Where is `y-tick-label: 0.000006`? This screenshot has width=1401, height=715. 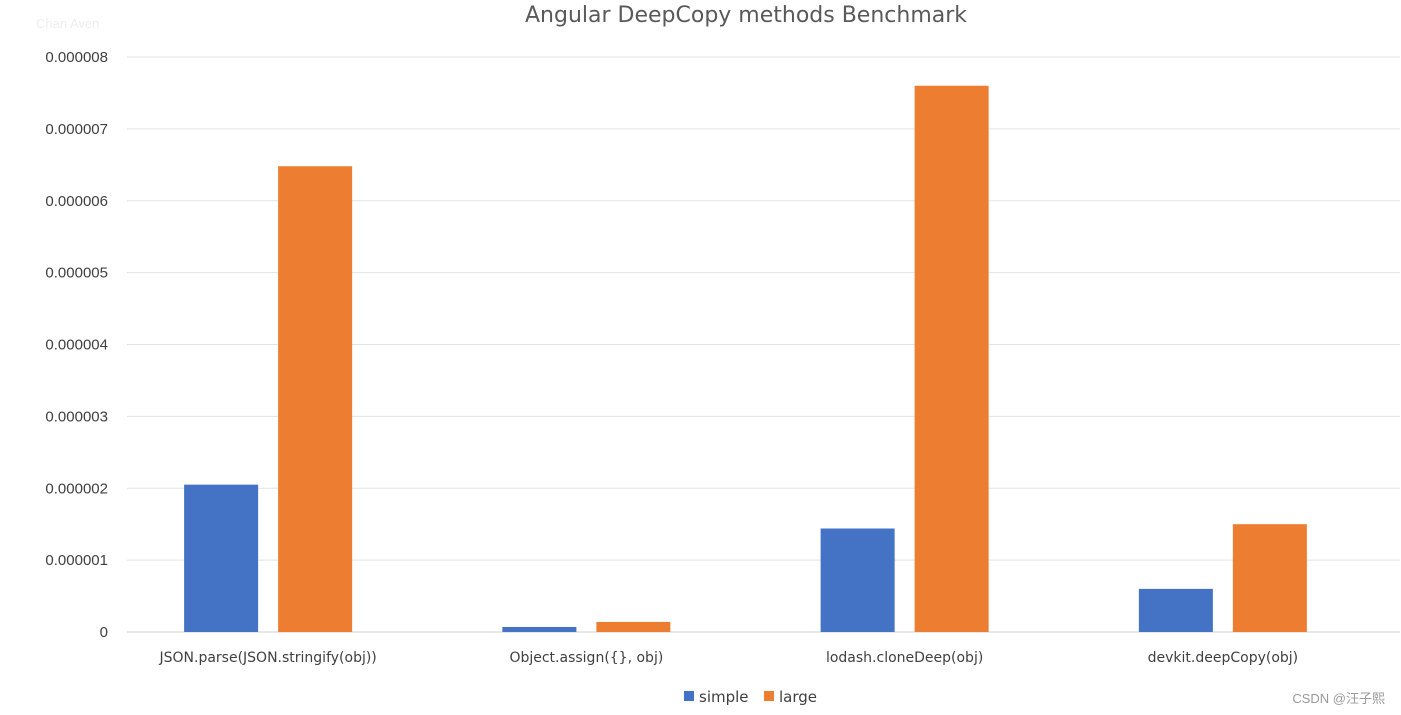 y-tick-label: 0.000006 is located at coordinates (76, 201).